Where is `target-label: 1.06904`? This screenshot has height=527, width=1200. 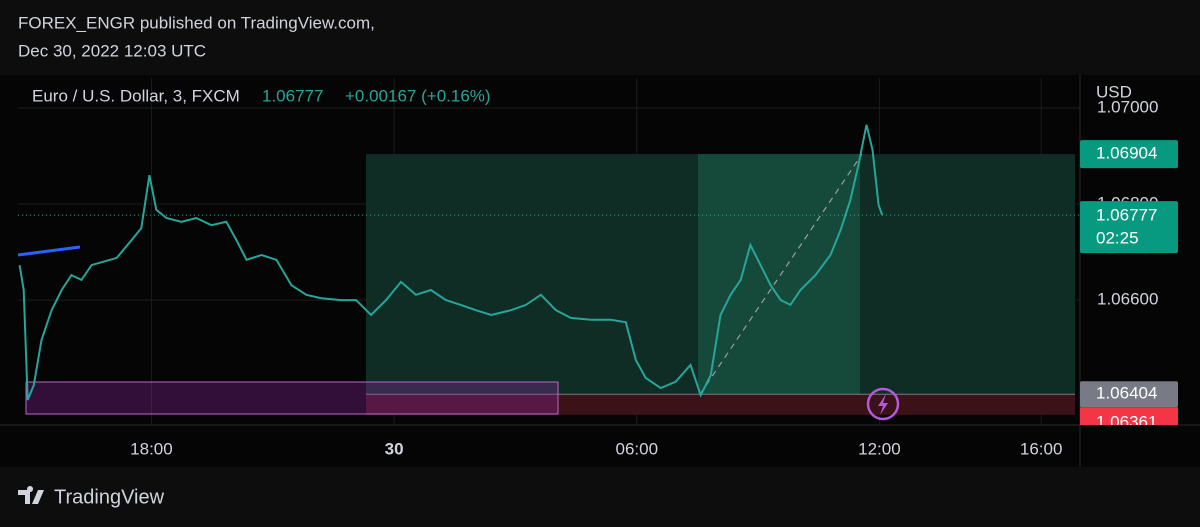
target-label: 1.06904 is located at coordinates (1126, 153).